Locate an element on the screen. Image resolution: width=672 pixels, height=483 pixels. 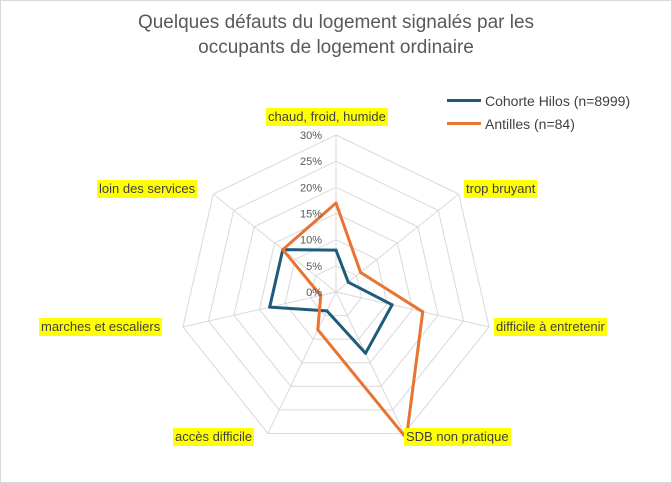
radar-tick-labels: 0% 5% 10% 15% 20% 25% 30% is located at coordinates (311, 214).